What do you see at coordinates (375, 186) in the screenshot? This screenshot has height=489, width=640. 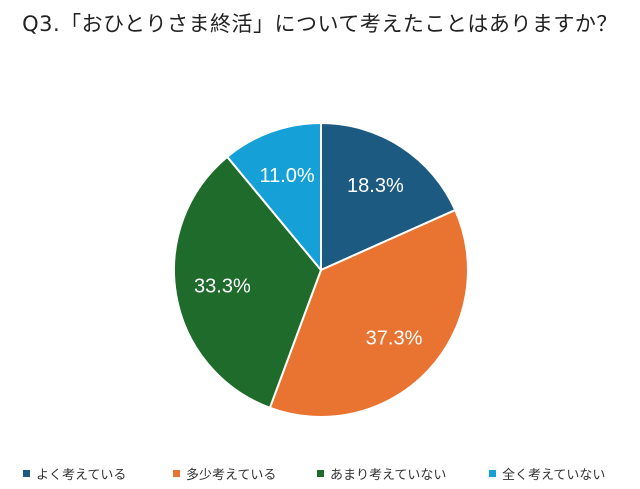 I see `data-label-1: 18.3%` at bounding box center [375, 186].